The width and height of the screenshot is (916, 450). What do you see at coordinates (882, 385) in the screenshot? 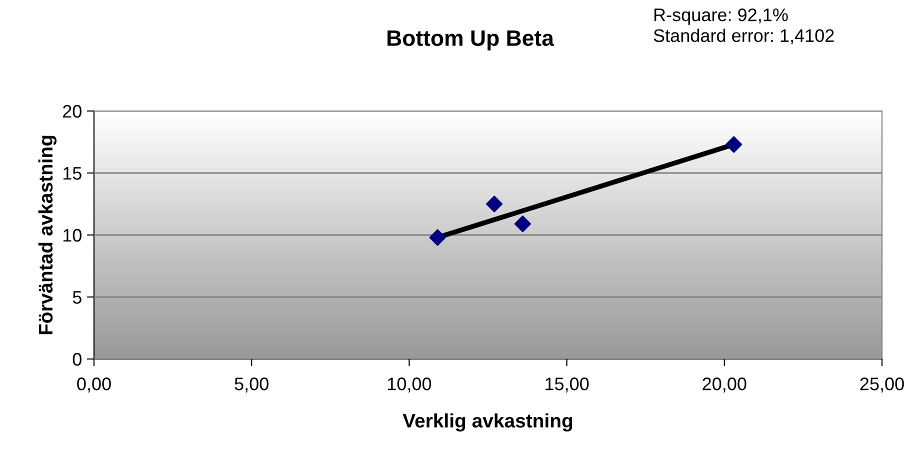
I see `x-tick-label: 25,00` at bounding box center [882, 385].